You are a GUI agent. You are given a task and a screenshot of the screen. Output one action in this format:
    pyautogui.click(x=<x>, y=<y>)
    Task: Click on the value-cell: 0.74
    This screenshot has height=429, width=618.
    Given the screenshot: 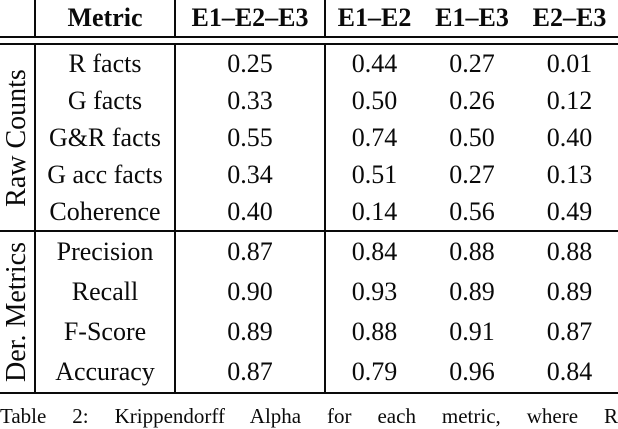 What is the action you would take?
    pyautogui.click(x=374, y=137)
    